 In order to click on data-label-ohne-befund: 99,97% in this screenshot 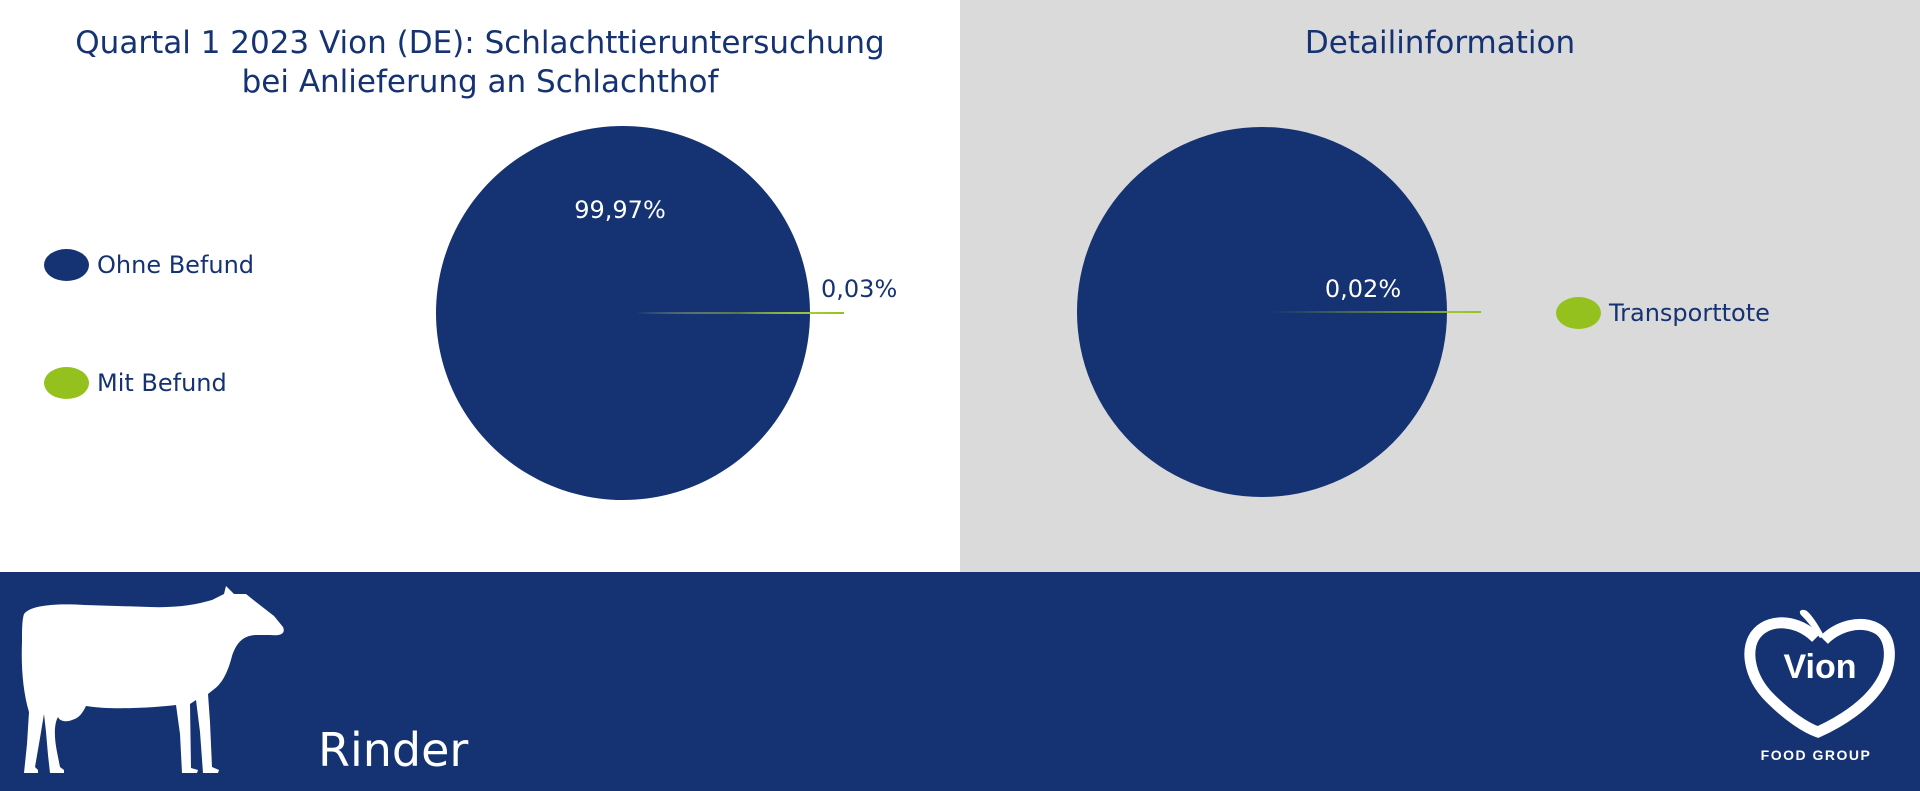, I will do `click(620, 210)`.